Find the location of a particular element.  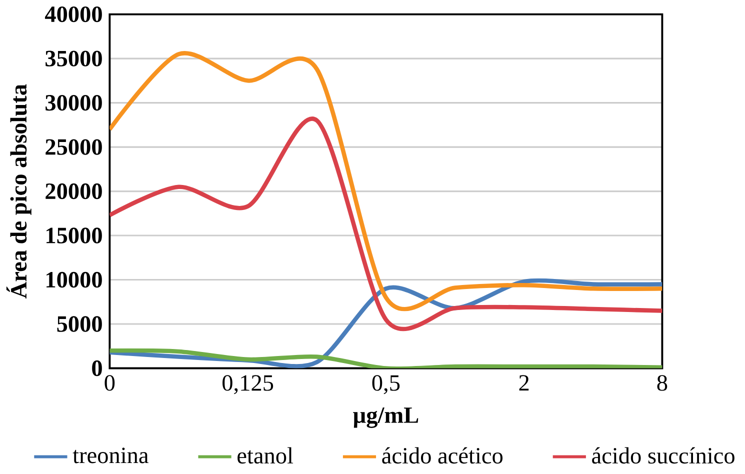

x-tick-label: 0 is located at coordinates (109, 383).